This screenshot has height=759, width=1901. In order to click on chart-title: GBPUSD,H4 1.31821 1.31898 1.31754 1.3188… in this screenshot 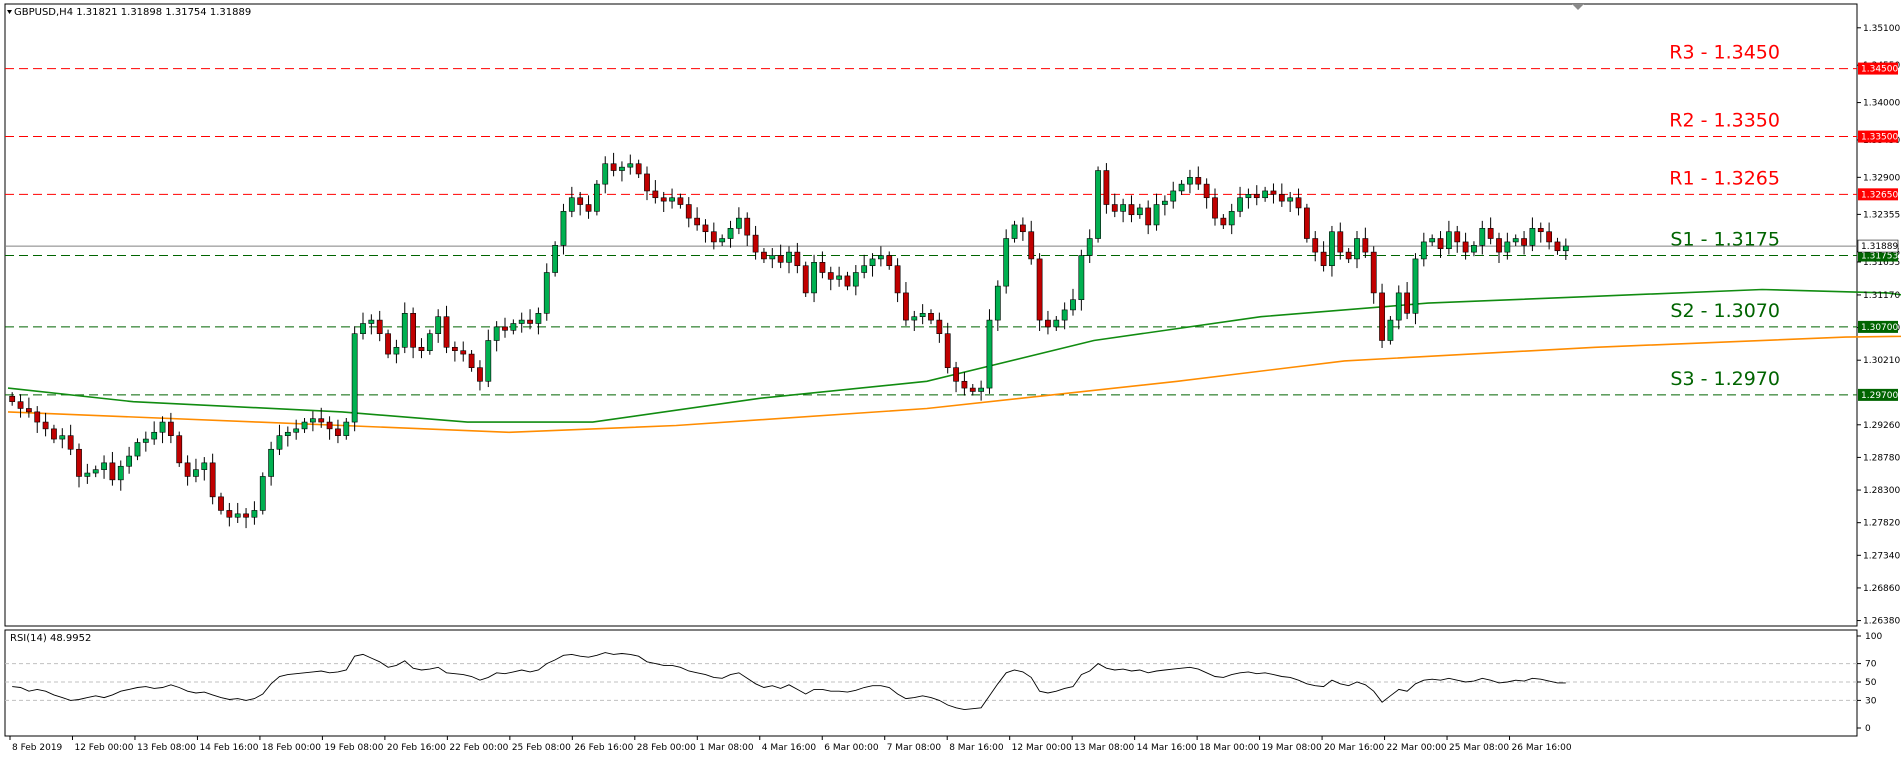, I will do `click(132, 12)`.